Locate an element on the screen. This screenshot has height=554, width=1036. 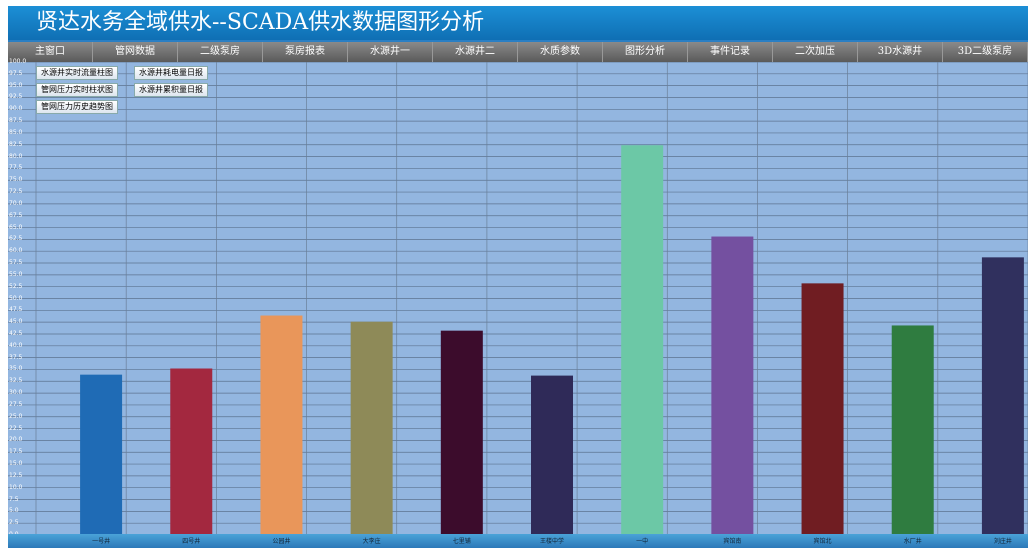
nav-item: 二级泵房 is located at coordinates (220, 52).